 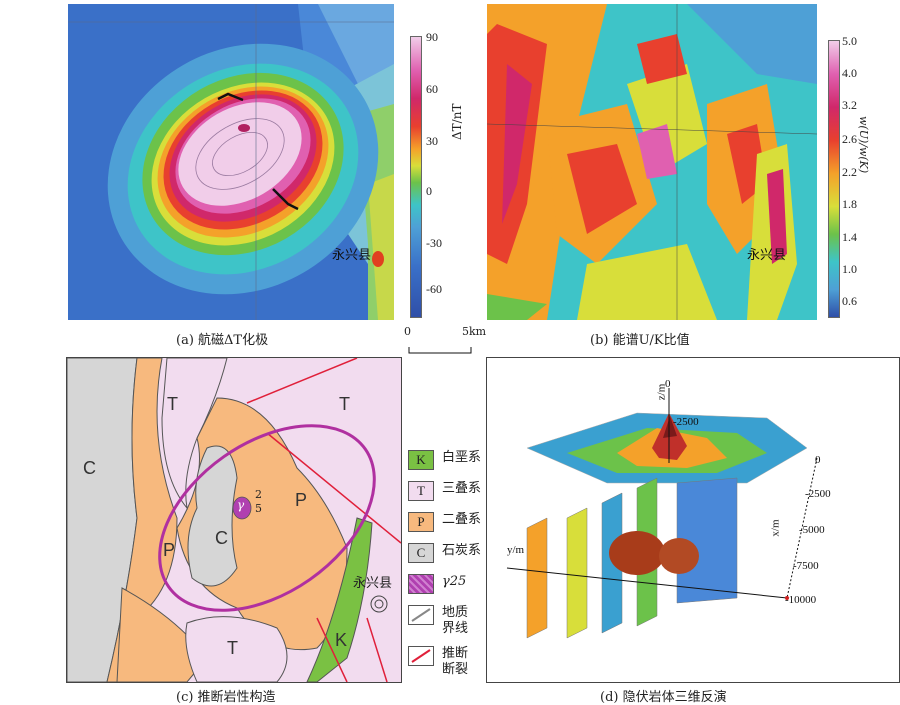 I want to click on colorbar-b-tick: 2.2, so click(x=849, y=172).